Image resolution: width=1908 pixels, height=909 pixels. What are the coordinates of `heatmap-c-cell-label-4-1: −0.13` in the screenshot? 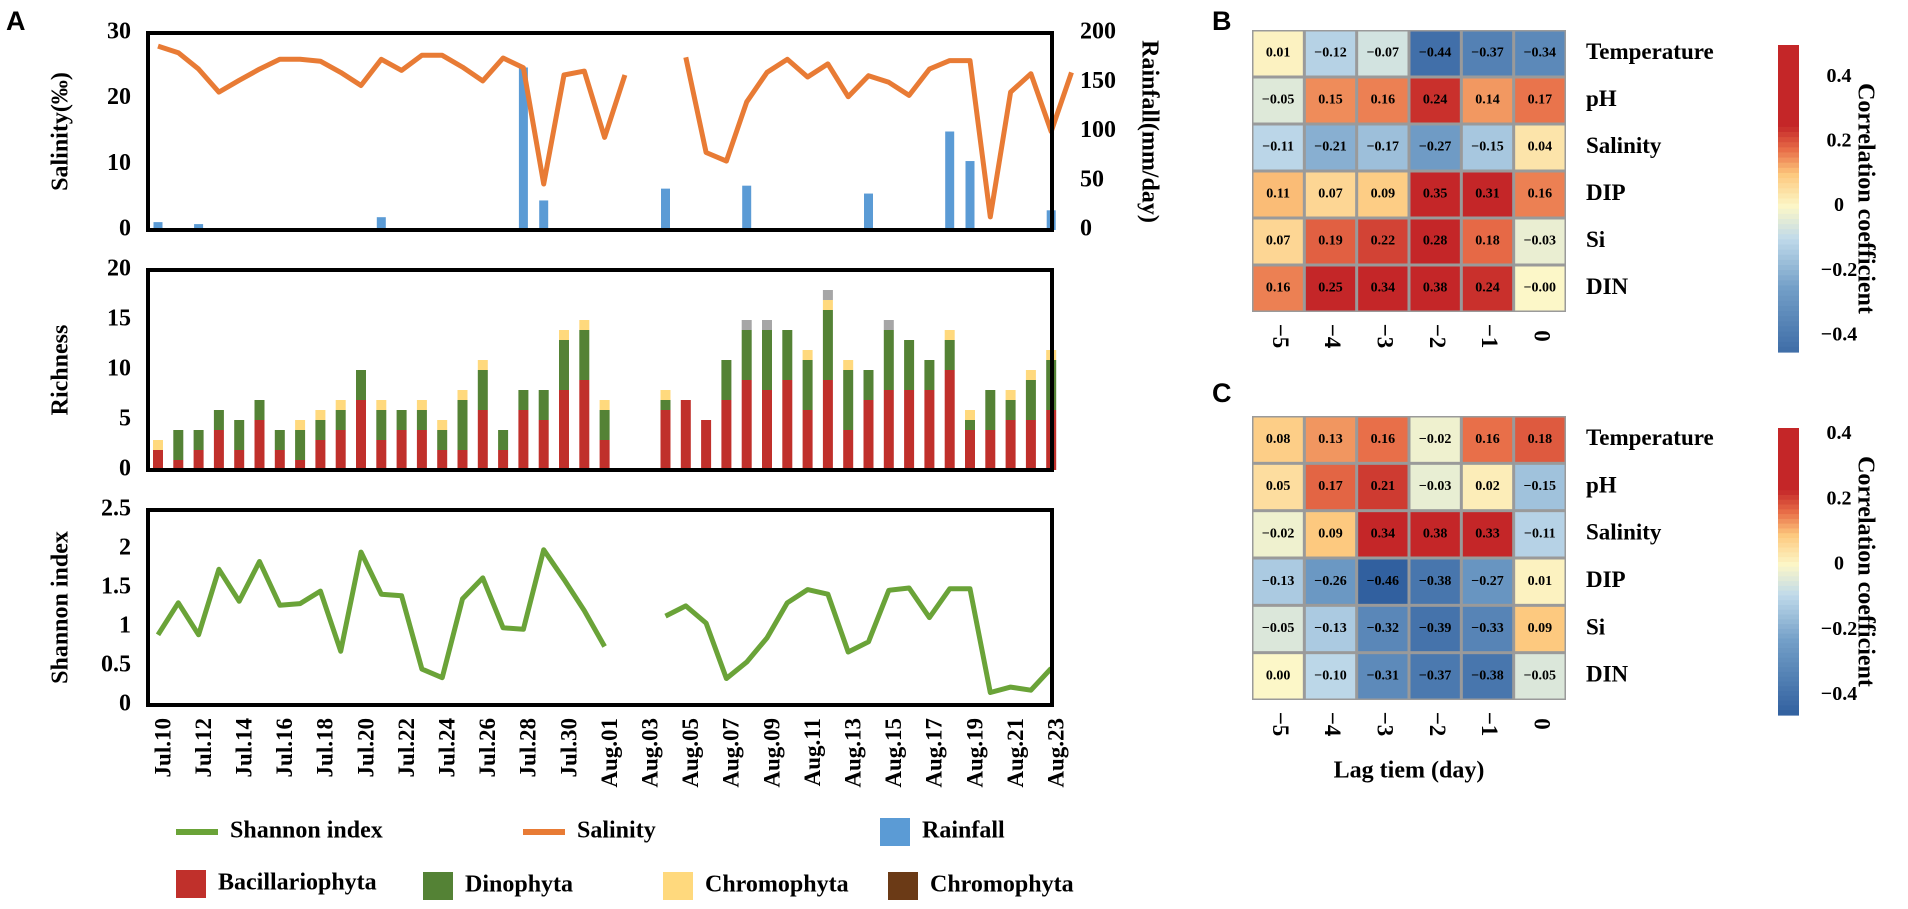 It's located at (1330, 628).